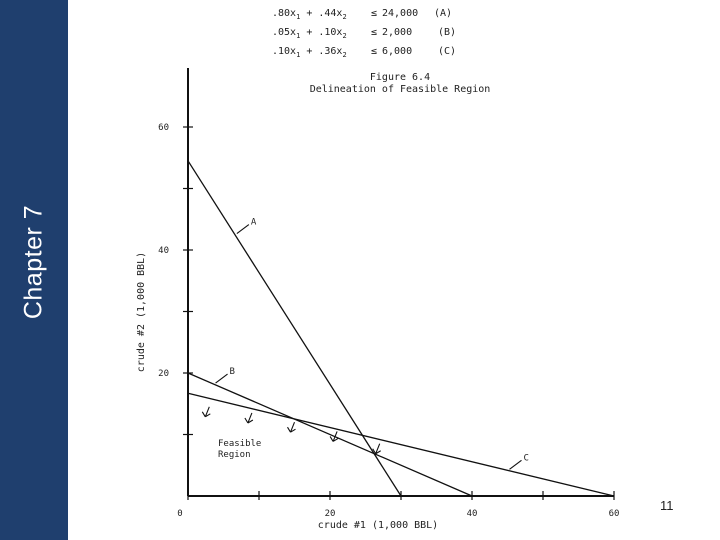 Image resolution: width=720 pixels, height=540 pixels. What do you see at coordinates (284, 32) in the screenshot?
I see `constraint-b-coef1: .05x` at bounding box center [284, 32].